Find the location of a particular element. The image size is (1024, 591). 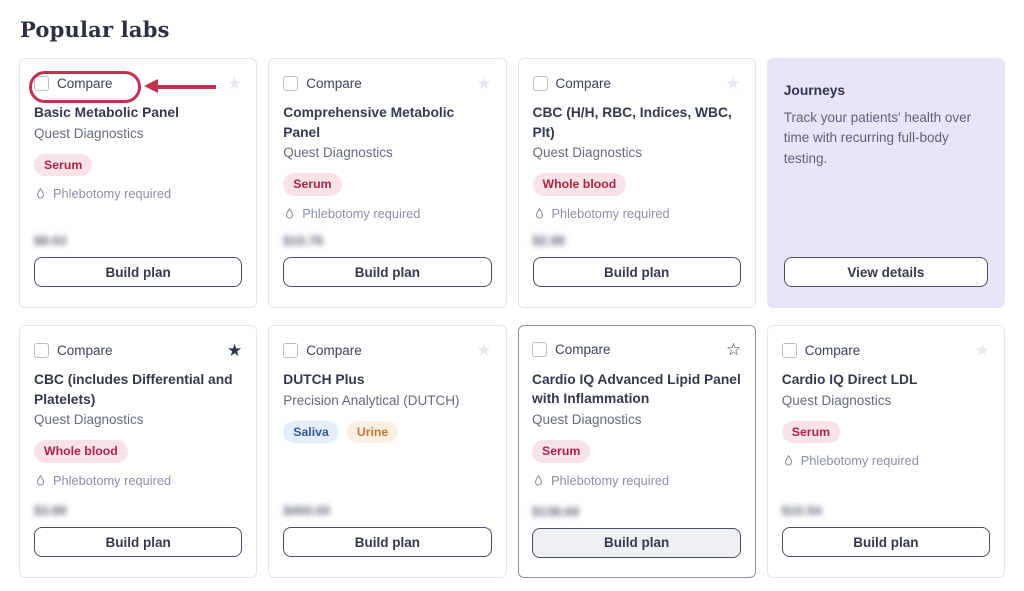

card-bottom: View details is located at coordinates (885, 272).